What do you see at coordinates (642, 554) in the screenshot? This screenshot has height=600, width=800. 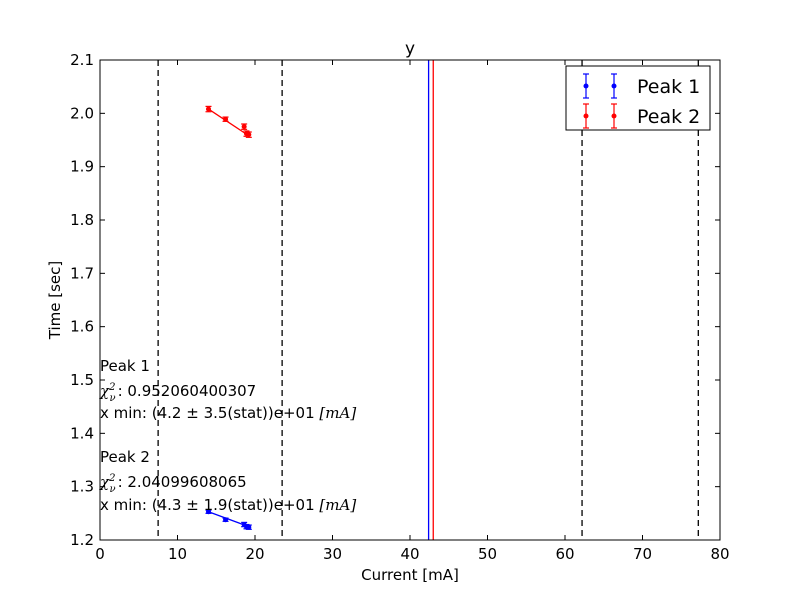 I see `x-tick-label: 70` at bounding box center [642, 554].